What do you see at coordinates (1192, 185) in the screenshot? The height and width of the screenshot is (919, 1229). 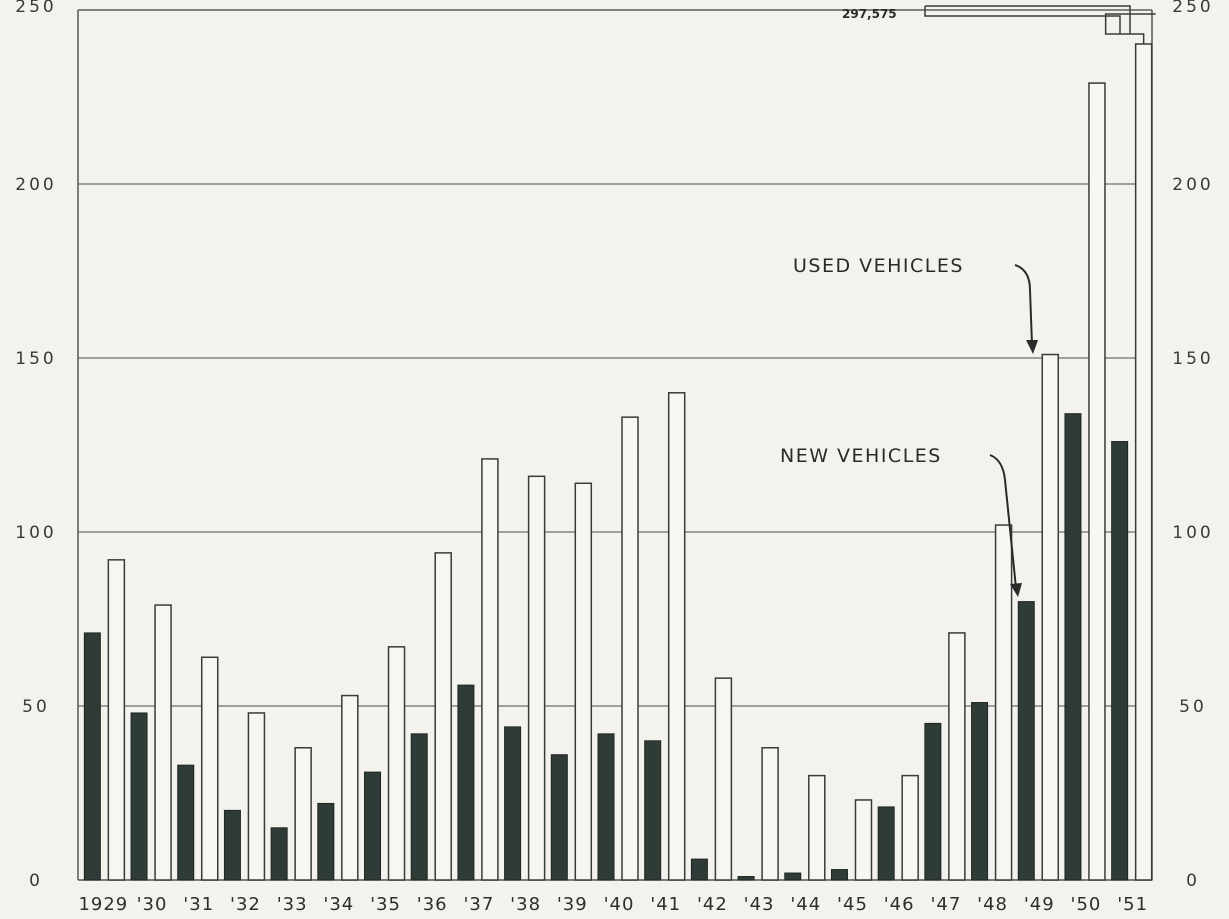 I see `y-tick-label-right: 200` at bounding box center [1192, 185].